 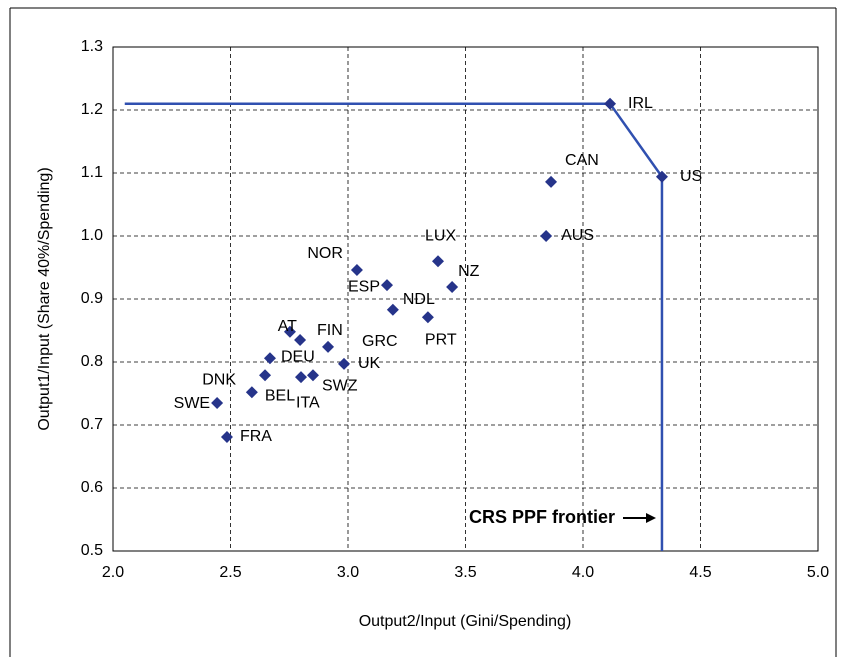 What do you see at coordinates (364, 286) in the screenshot?
I see `point-label: ESP` at bounding box center [364, 286].